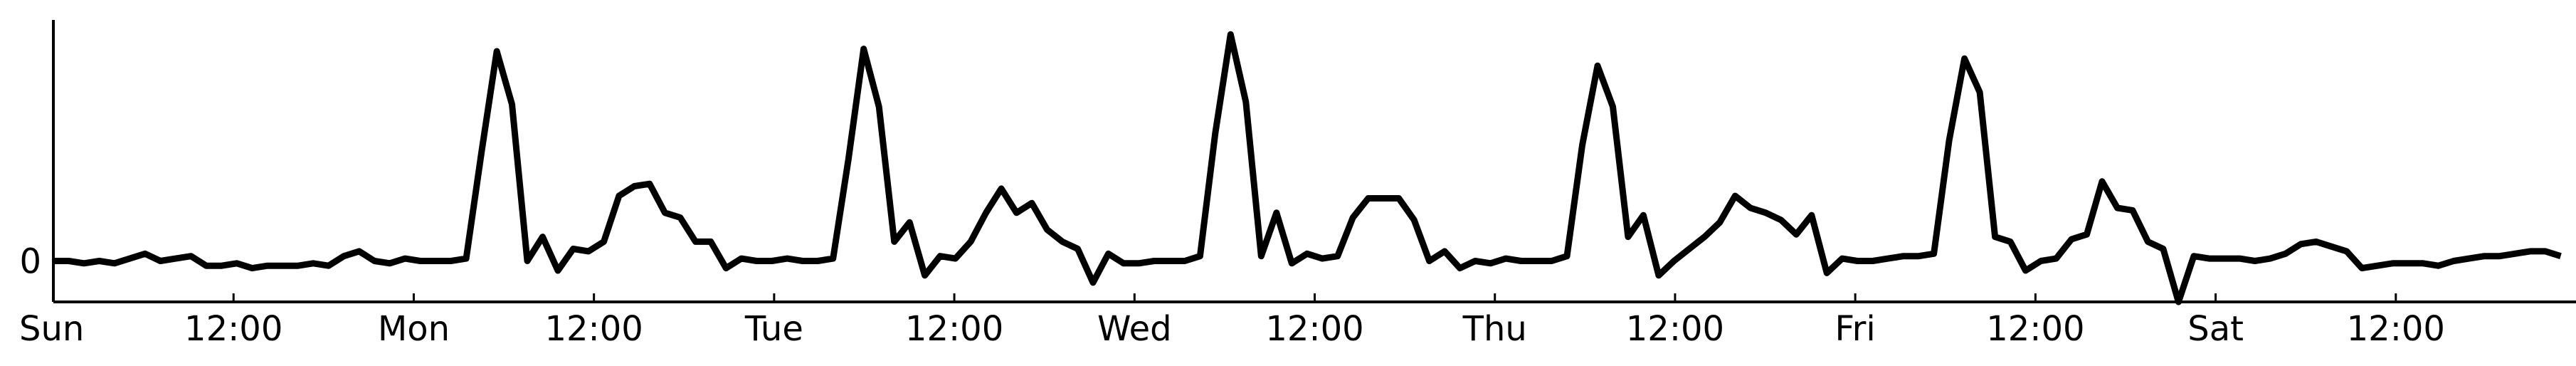 The height and width of the screenshot is (366, 2576). What do you see at coordinates (30, 261) in the screenshot?
I see `y-tick-label: 0` at bounding box center [30, 261].